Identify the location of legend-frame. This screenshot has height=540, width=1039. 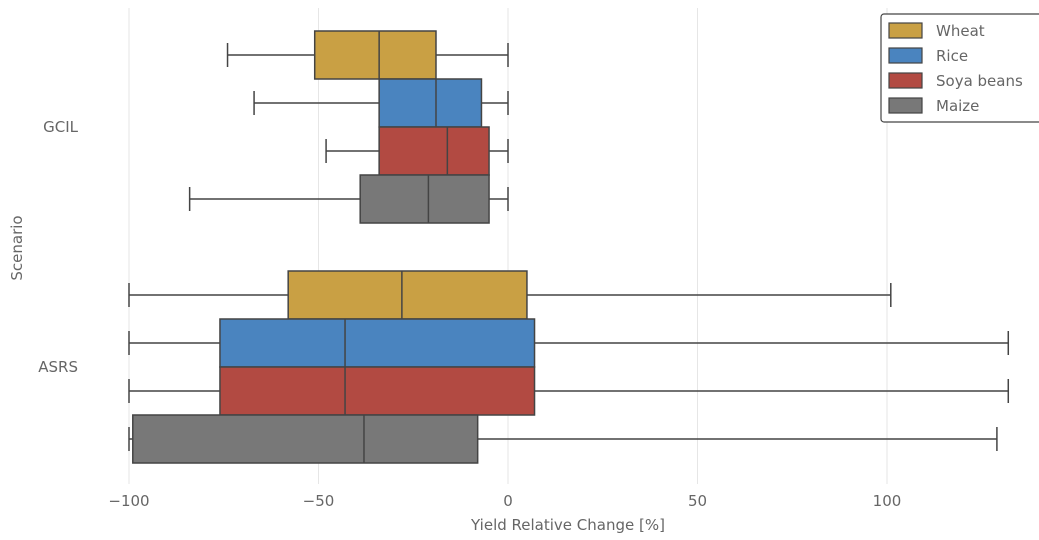
(959, 68).